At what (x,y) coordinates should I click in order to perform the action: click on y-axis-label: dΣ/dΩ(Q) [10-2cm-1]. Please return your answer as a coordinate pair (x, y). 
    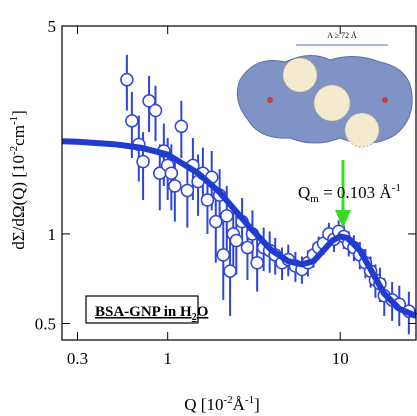
    Looking at the image, I should click on (18, 180).